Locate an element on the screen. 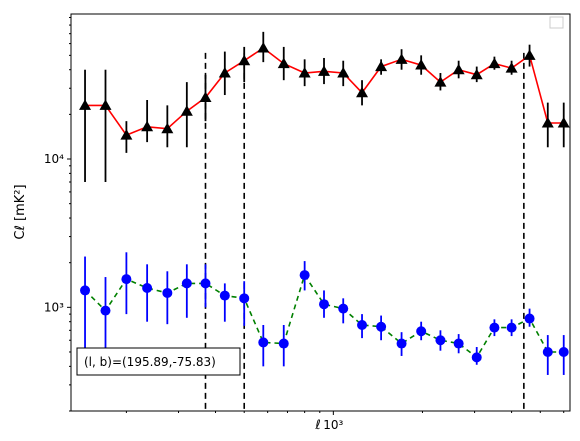 The width and height of the screenshot is (580, 441). y-axis-label: Cℓ [mK²] is located at coordinates (20, 211).